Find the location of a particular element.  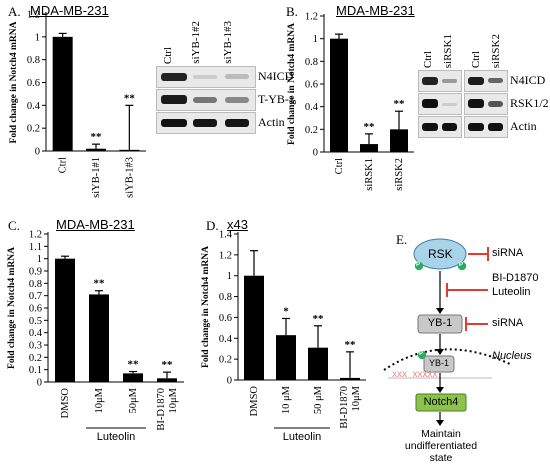

y-tick-label: 0.7 is located at coordinates (35, 296).